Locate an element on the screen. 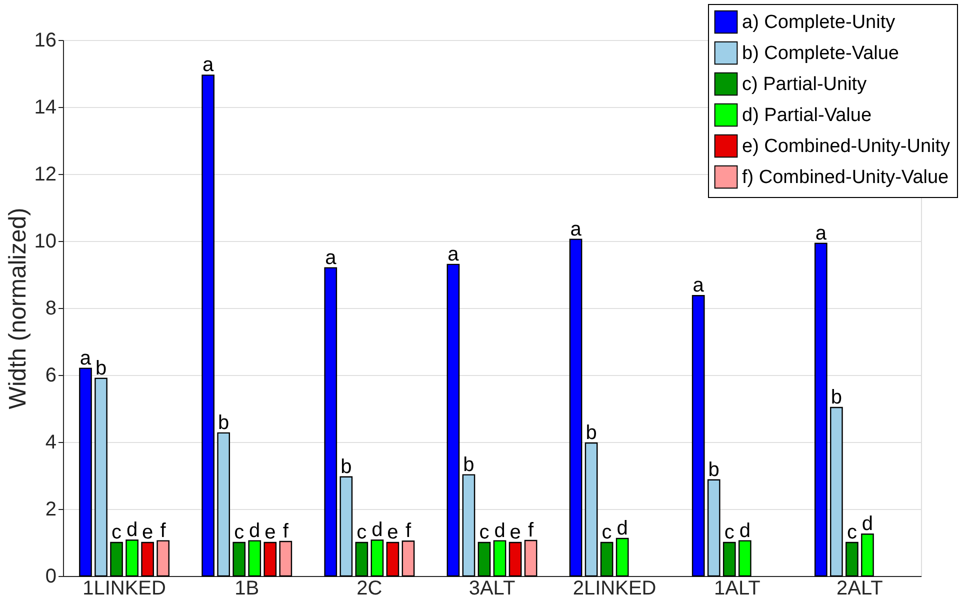  x-tick-label: 1LINKED is located at coordinates (124, 589).